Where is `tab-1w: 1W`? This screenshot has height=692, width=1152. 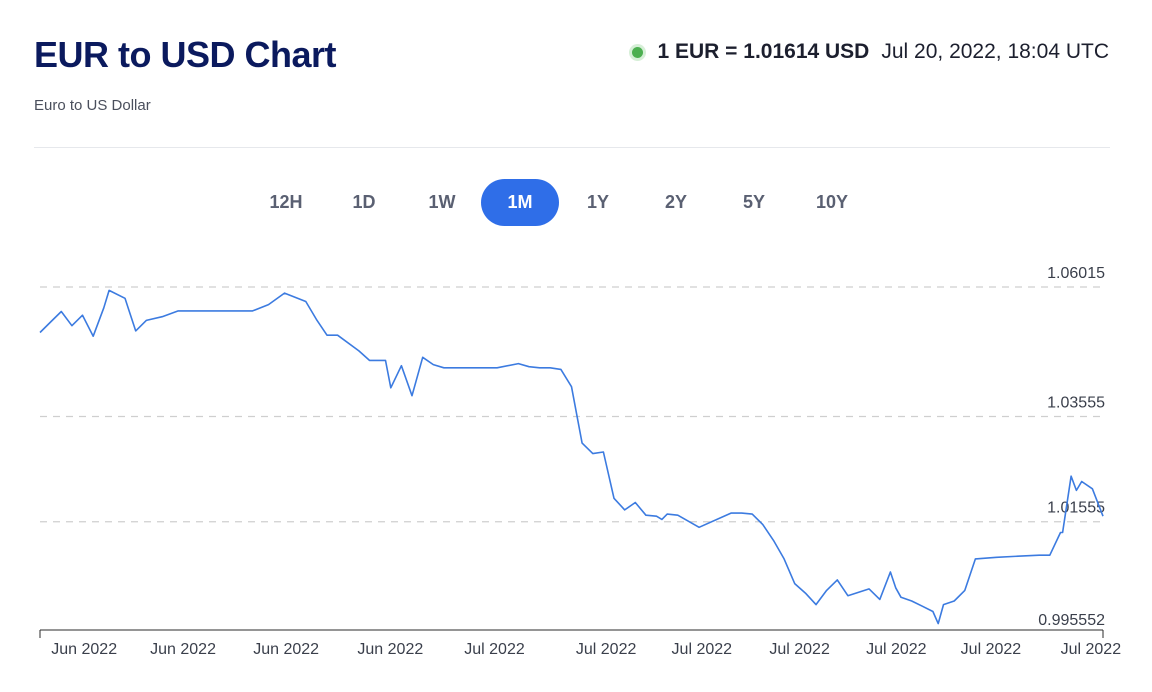 tab-1w: 1W is located at coordinates (442, 202).